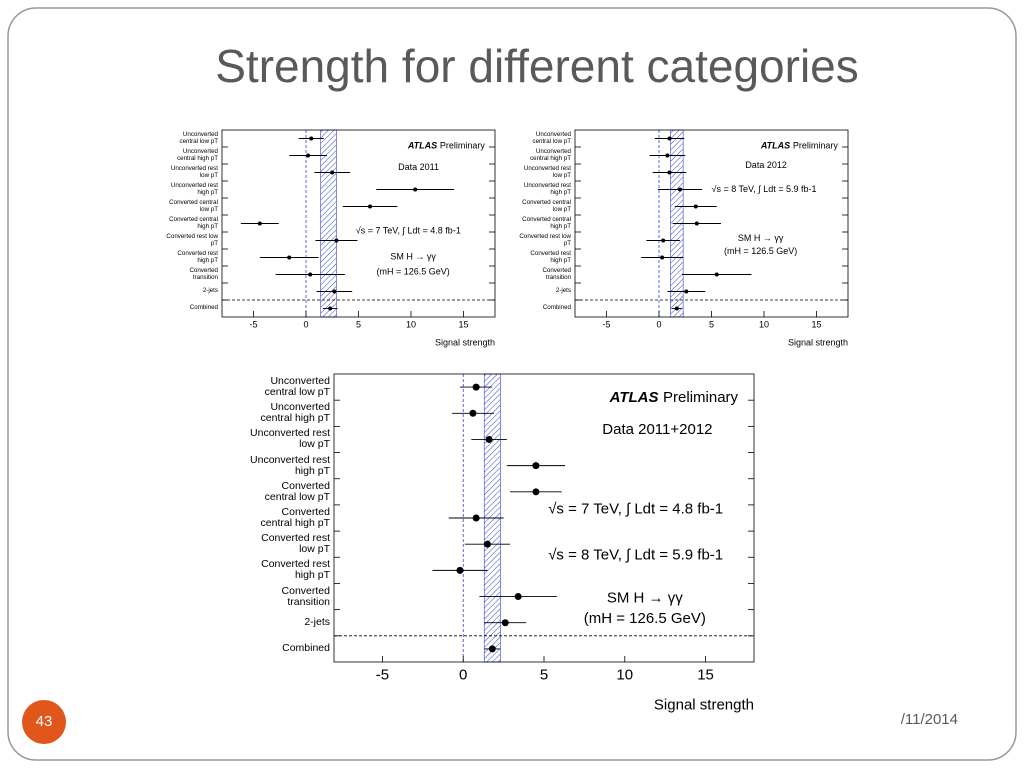 Image resolution: width=1024 pixels, height=768 pixels. I want to click on slide-date: /11/2014, so click(929, 719).